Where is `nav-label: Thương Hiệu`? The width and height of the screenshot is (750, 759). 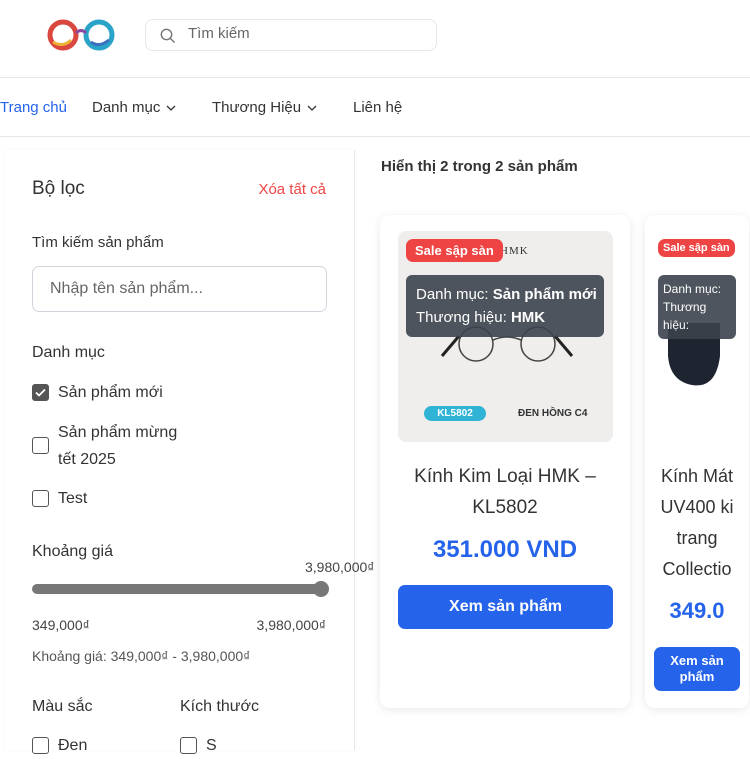 nav-label: Thương Hiệu is located at coordinates (257, 107).